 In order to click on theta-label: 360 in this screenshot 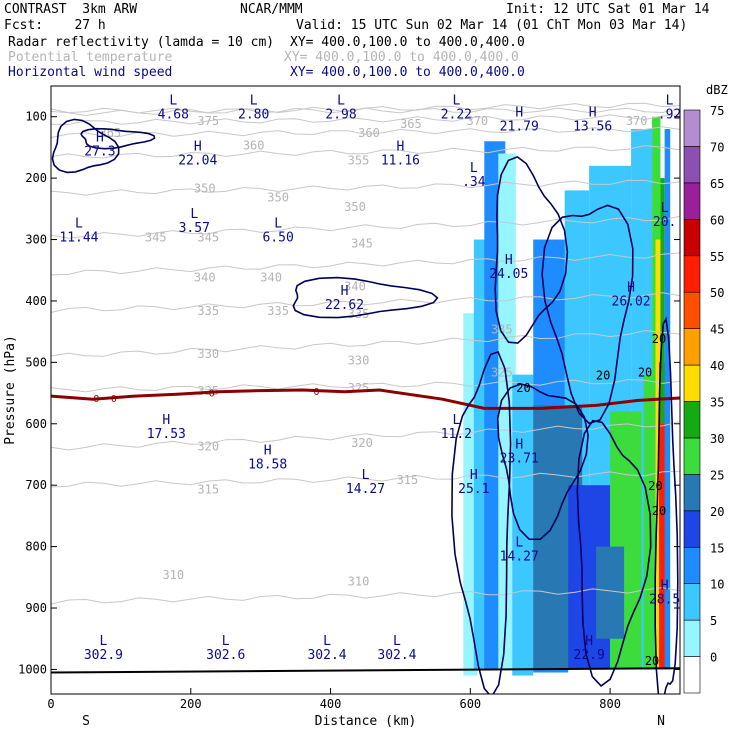, I will do `click(369, 133)`.